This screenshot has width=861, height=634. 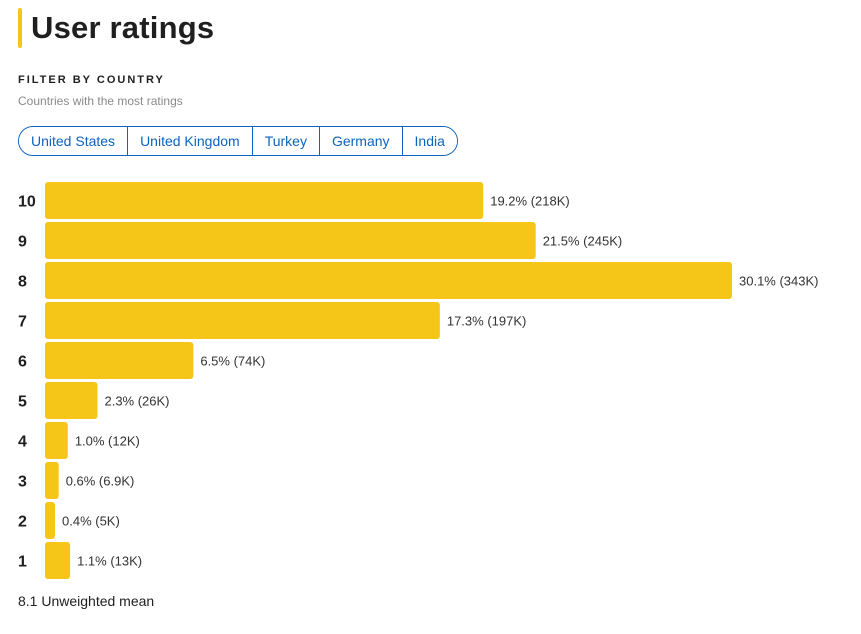 I want to click on filter-heading: FILTER BY COUNTRY, so click(x=91, y=80).